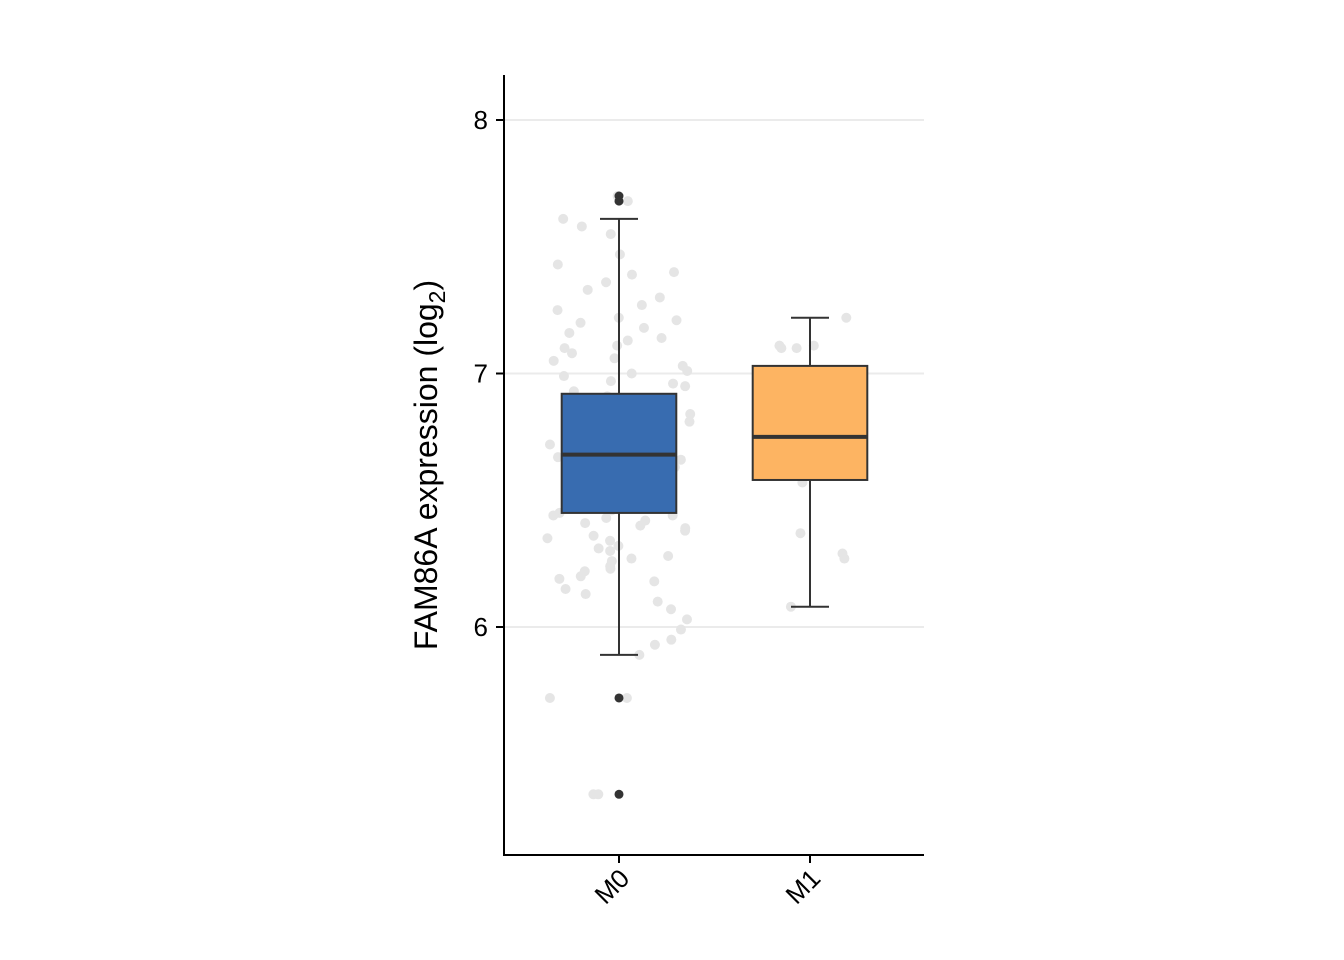 Image resolution: width=1344 pixels, height=960 pixels. What do you see at coordinates (481, 627) in the screenshot?
I see `y-tick-label: 6` at bounding box center [481, 627].